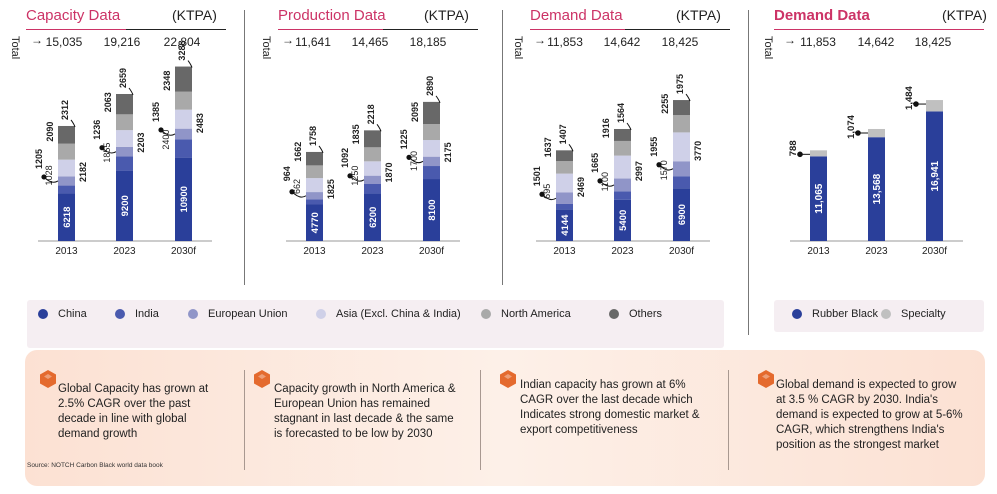 The width and height of the screenshot is (997, 494). I want to click on data-label: 2218, so click(371, 114).